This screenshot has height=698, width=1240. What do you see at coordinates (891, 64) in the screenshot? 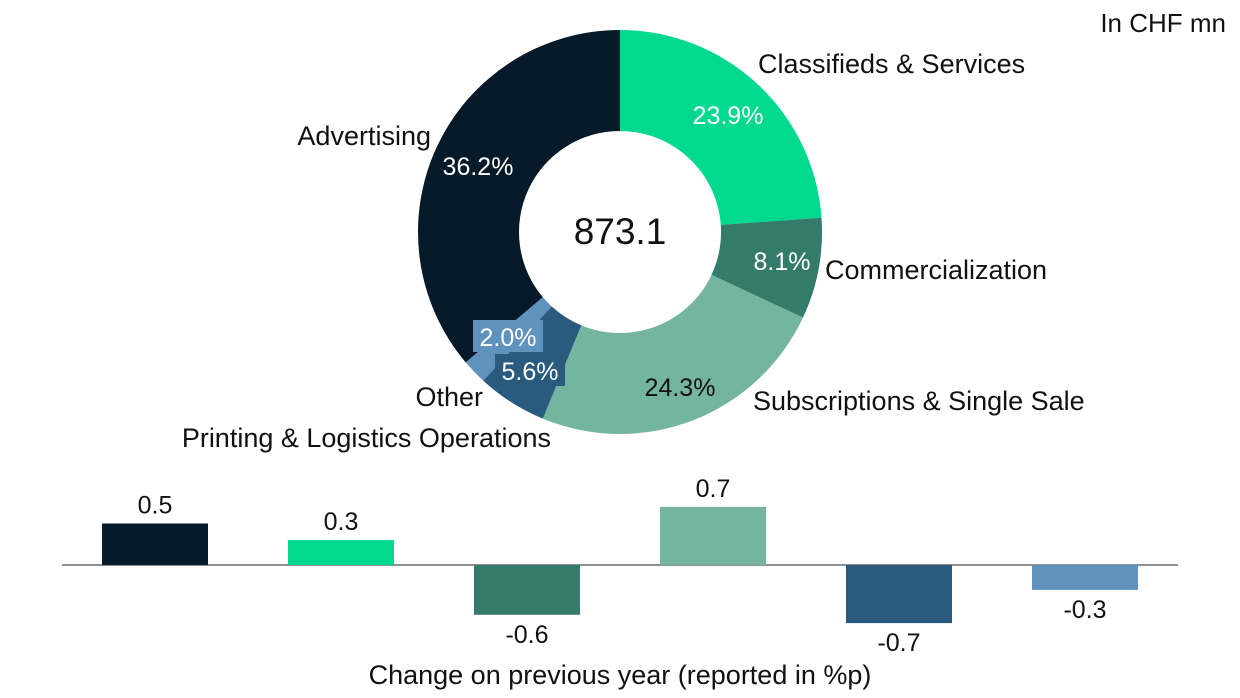
I see `donut-name-label-classifieds-and-services: Classifieds & Services` at bounding box center [891, 64].